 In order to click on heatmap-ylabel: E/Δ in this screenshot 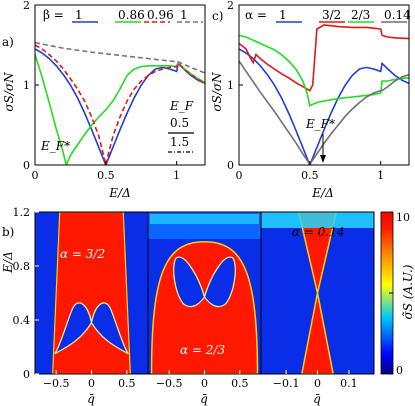, I will do `click(8, 262)`.